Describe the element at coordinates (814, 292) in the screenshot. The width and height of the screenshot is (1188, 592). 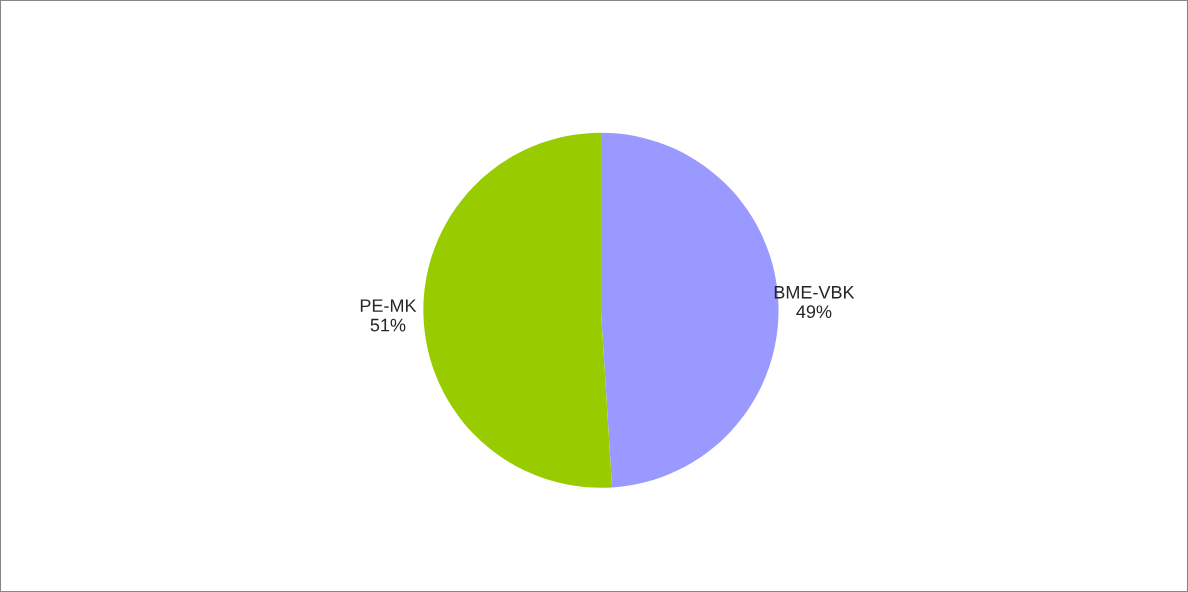
I see `slice-label: BME-VBK` at that location.